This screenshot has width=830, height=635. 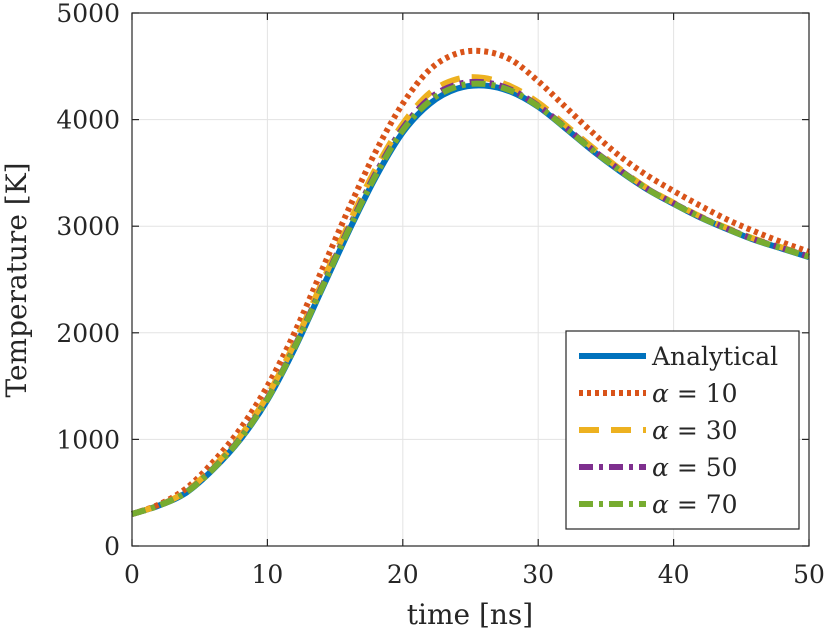 I want to click on y-tick-label: 4000, so click(x=88, y=120).